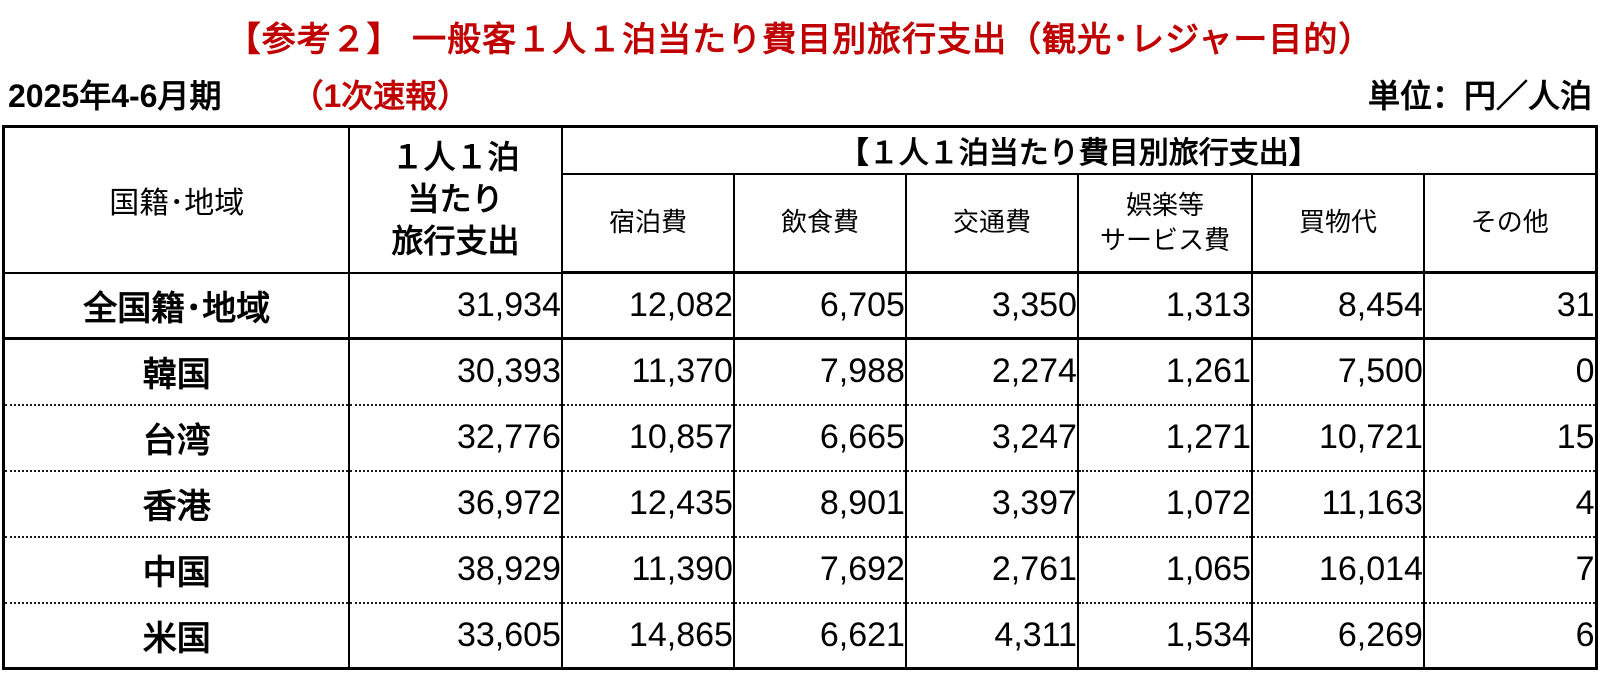 The width and height of the screenshot is (1600, 678). What do you see at coordinates (991, 306) in the screenshot?
I see `value-cell: 3,350` at bounding box center [991, 306].